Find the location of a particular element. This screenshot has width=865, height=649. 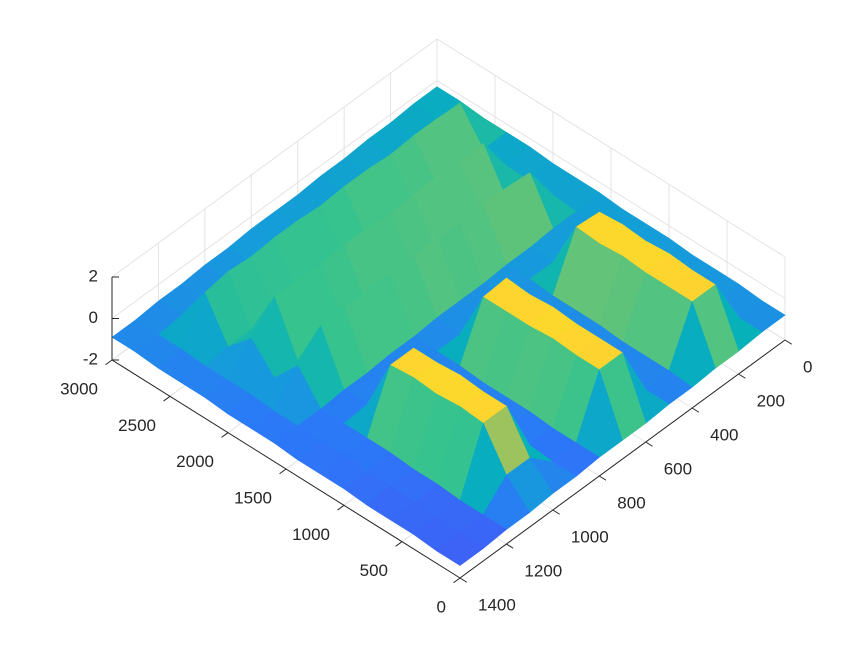

x-tick-label: 0 is located at coordinates (807, 366).